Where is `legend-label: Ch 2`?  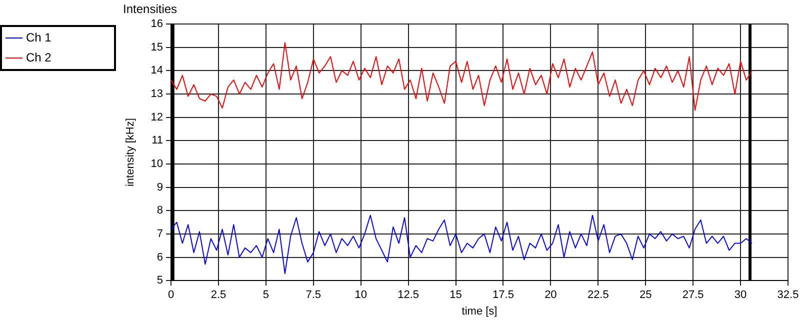 legend-label: Ch 2 is located at coordinates (39, 57).